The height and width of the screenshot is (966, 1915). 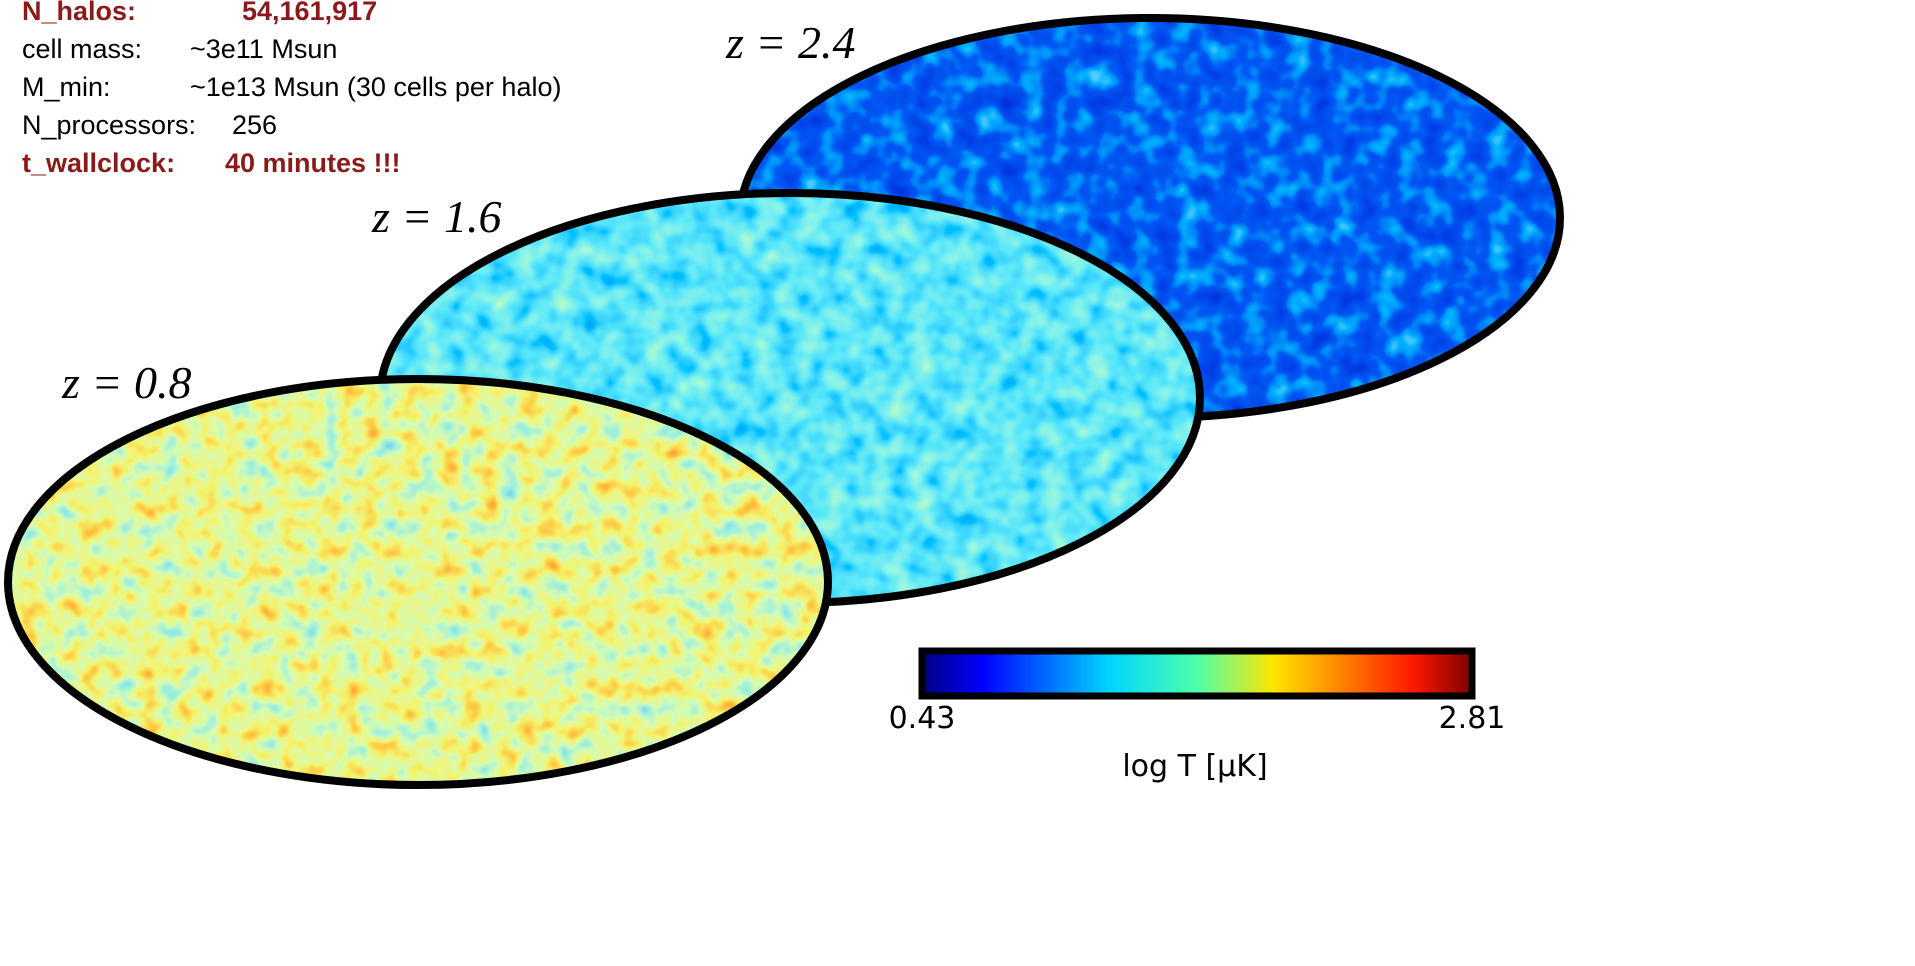 I want to click on stat-label: N_halos:, so click(x=79, y=13).